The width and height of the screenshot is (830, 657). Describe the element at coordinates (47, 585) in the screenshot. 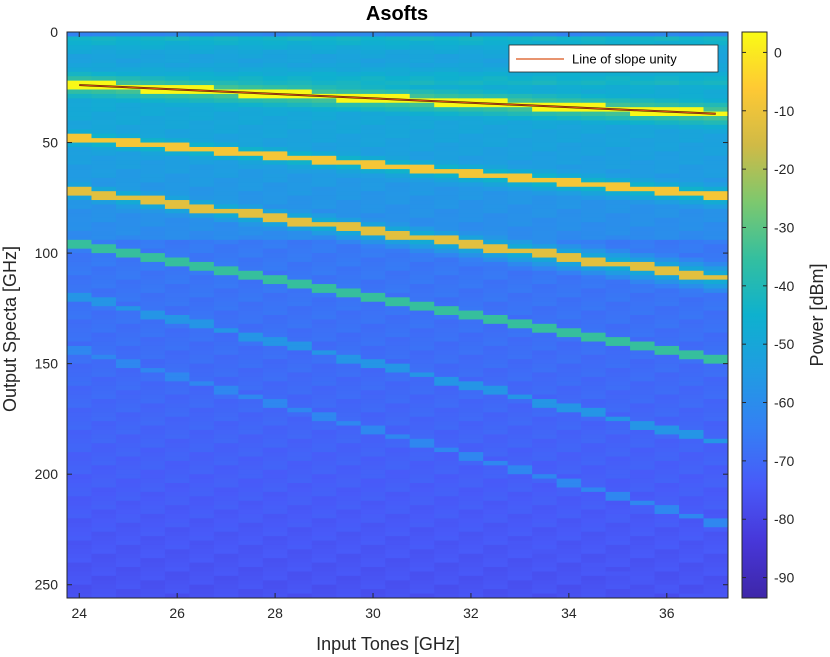

I see `y-tick-label: 250` at that location.